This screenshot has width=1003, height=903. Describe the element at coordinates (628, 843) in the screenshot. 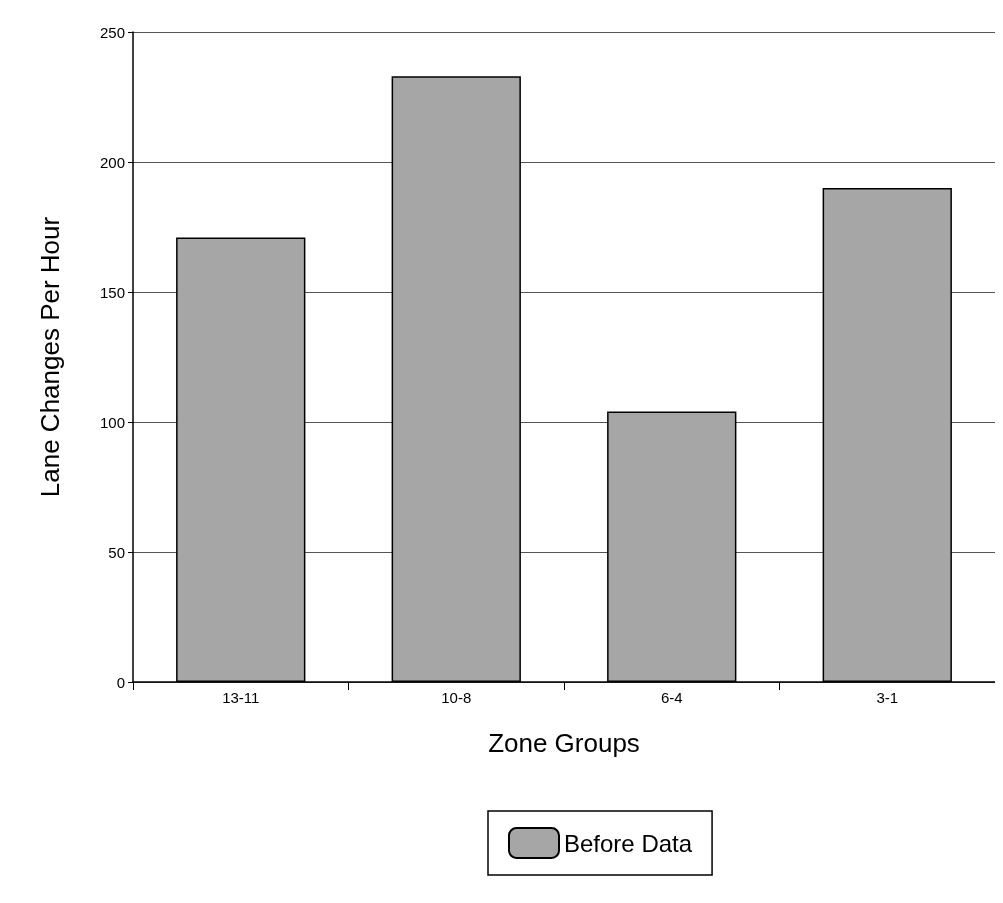

I see `legend-label: Before Data` at that location.